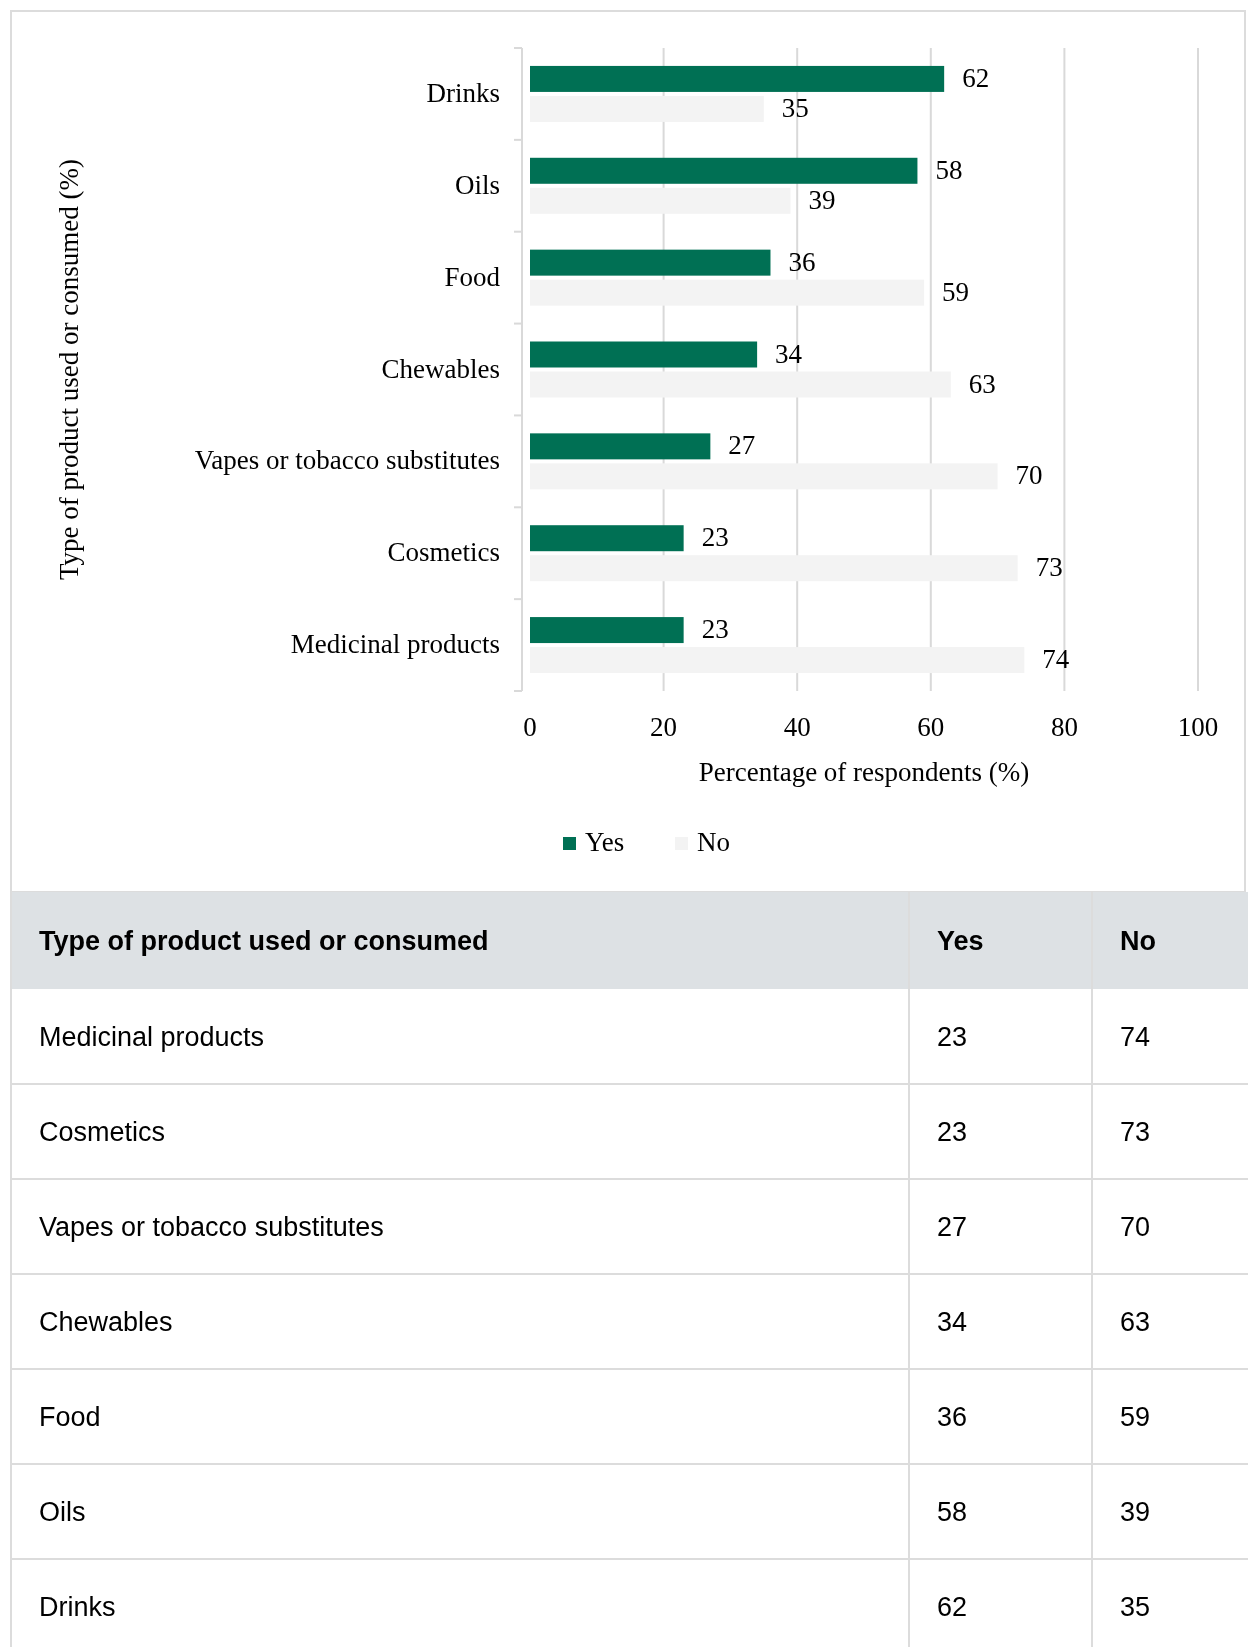  I want to click on text: Yes, so click(960, 940).